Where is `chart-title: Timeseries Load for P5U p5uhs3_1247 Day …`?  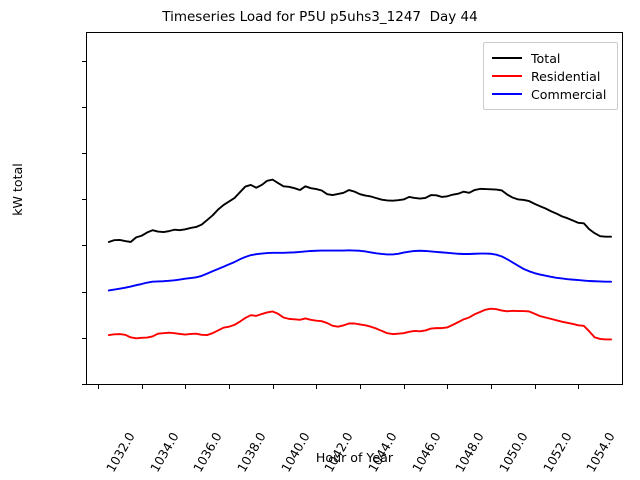
chart-title: Timeseries Load for P5U p5uhs3_1247 Day … is located at coordinates (320, 17).